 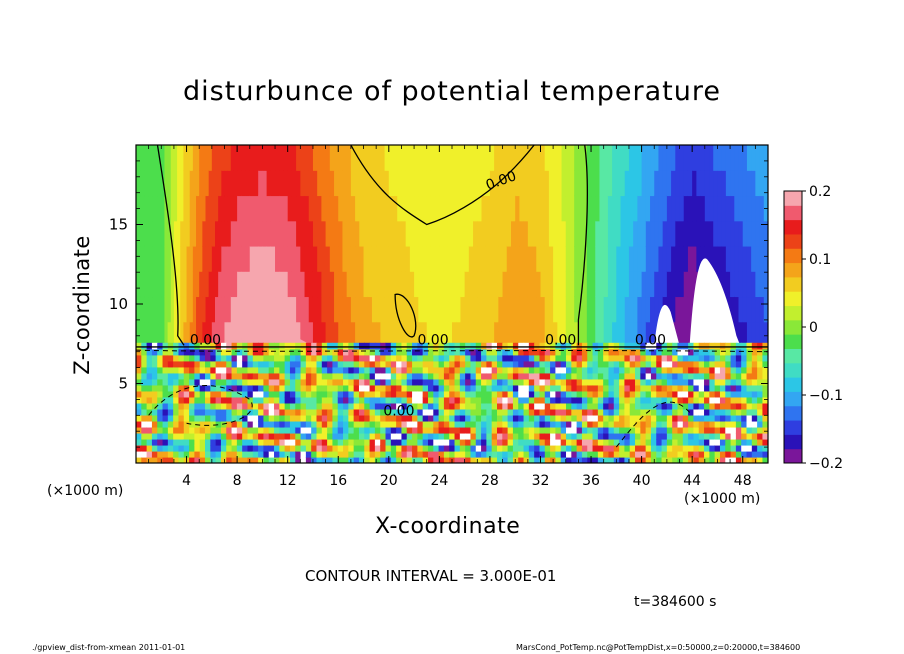 What do you see at coordinates (813, 328) in the screenshot?
I see `colorbar-tick-label: 0` at bounding box center [813, 328].